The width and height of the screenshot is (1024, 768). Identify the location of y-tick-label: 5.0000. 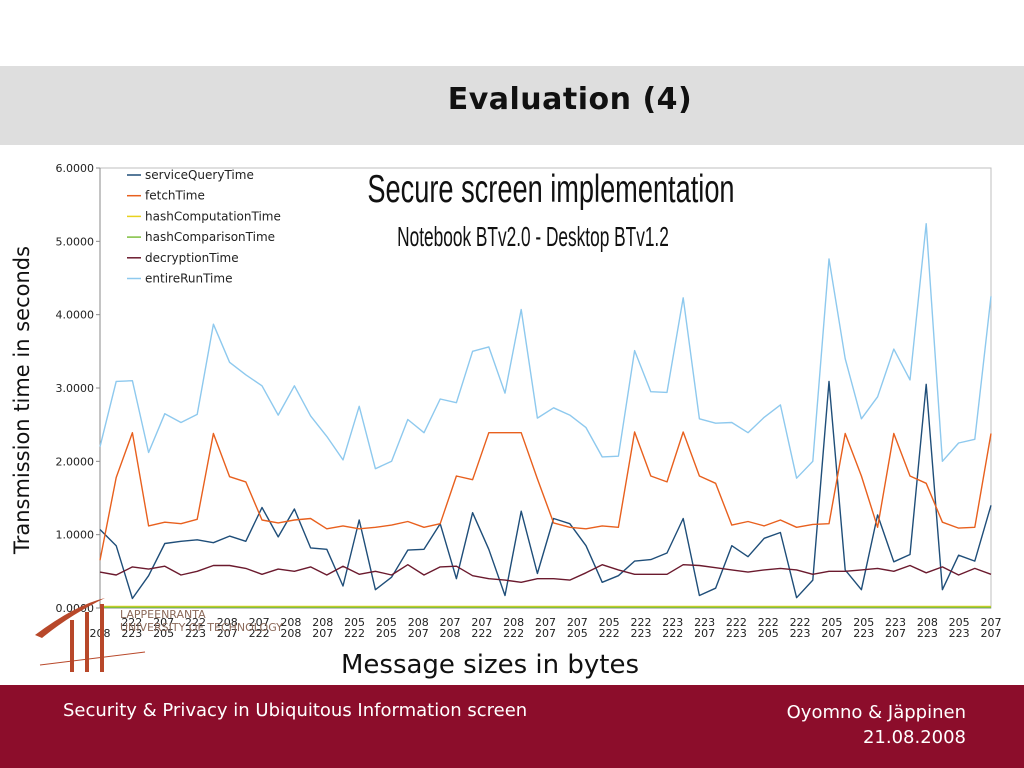
(75, 241).